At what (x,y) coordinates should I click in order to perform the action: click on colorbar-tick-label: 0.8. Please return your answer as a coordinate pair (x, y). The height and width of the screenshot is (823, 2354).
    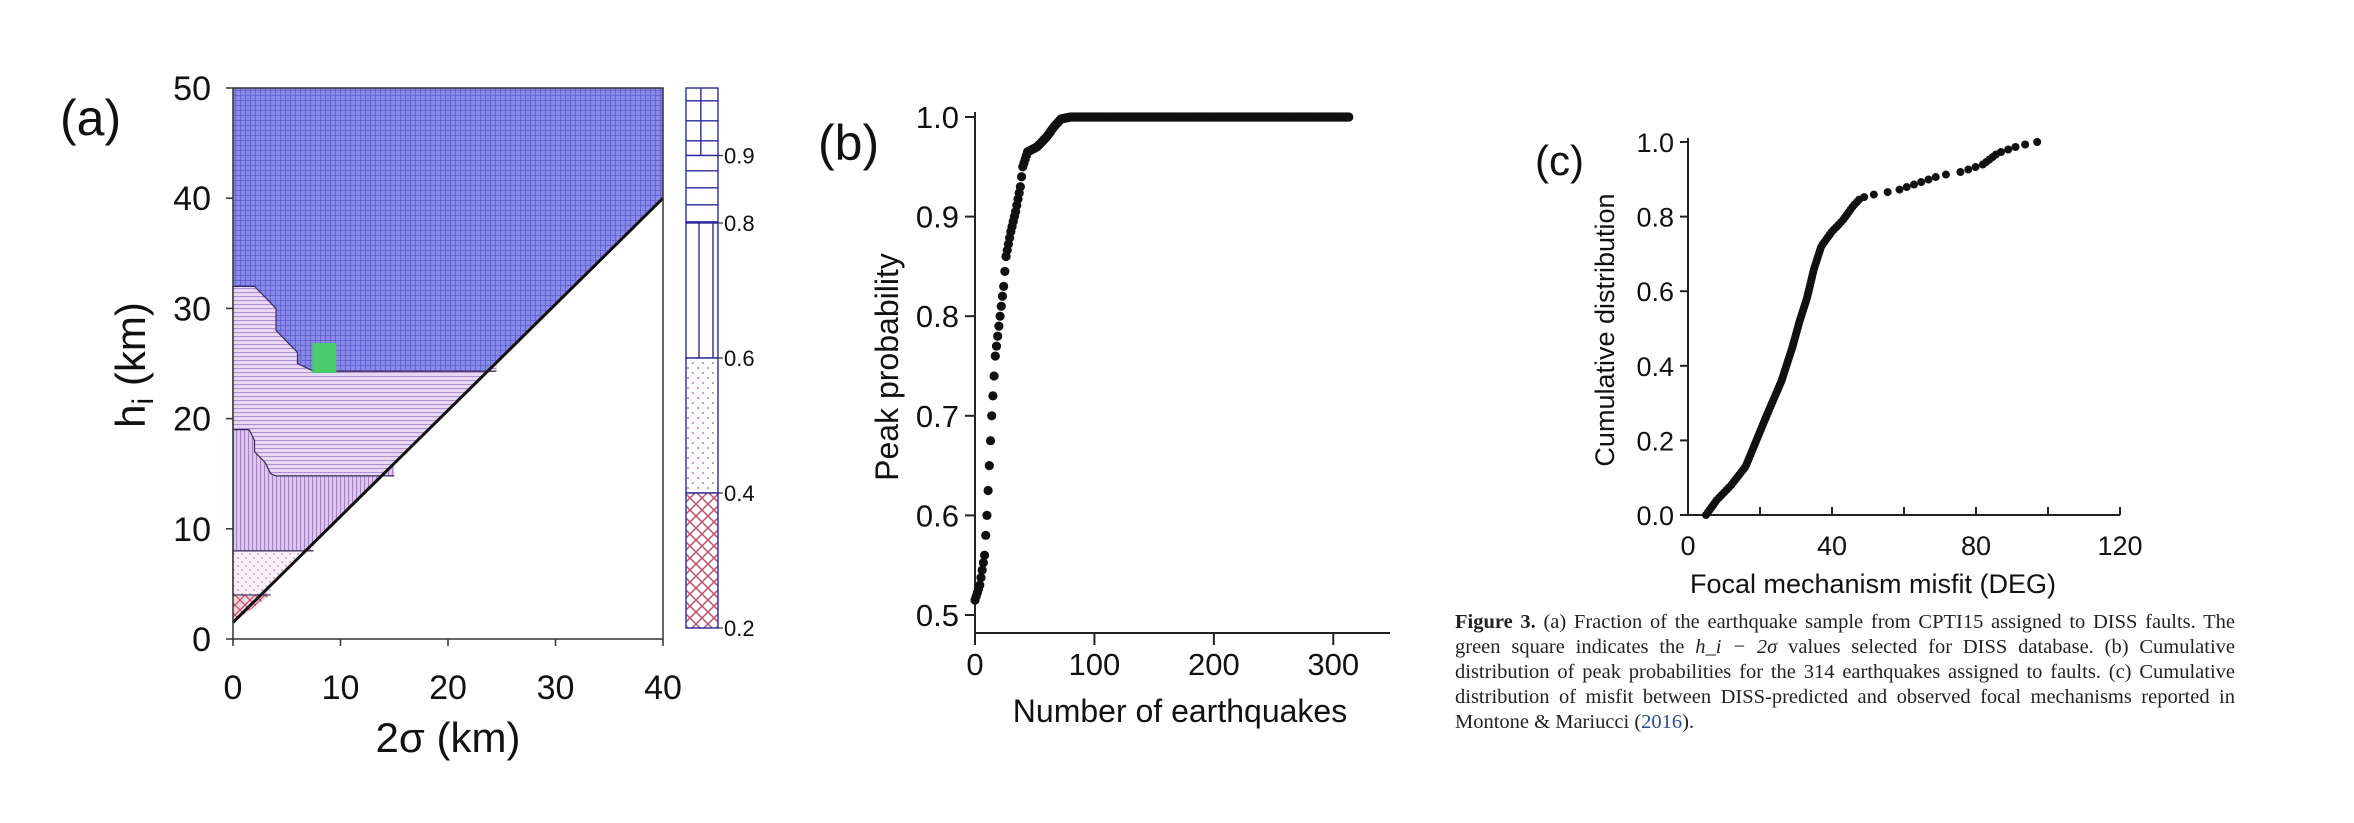
    Looking at the image, I should click on (739, 223).